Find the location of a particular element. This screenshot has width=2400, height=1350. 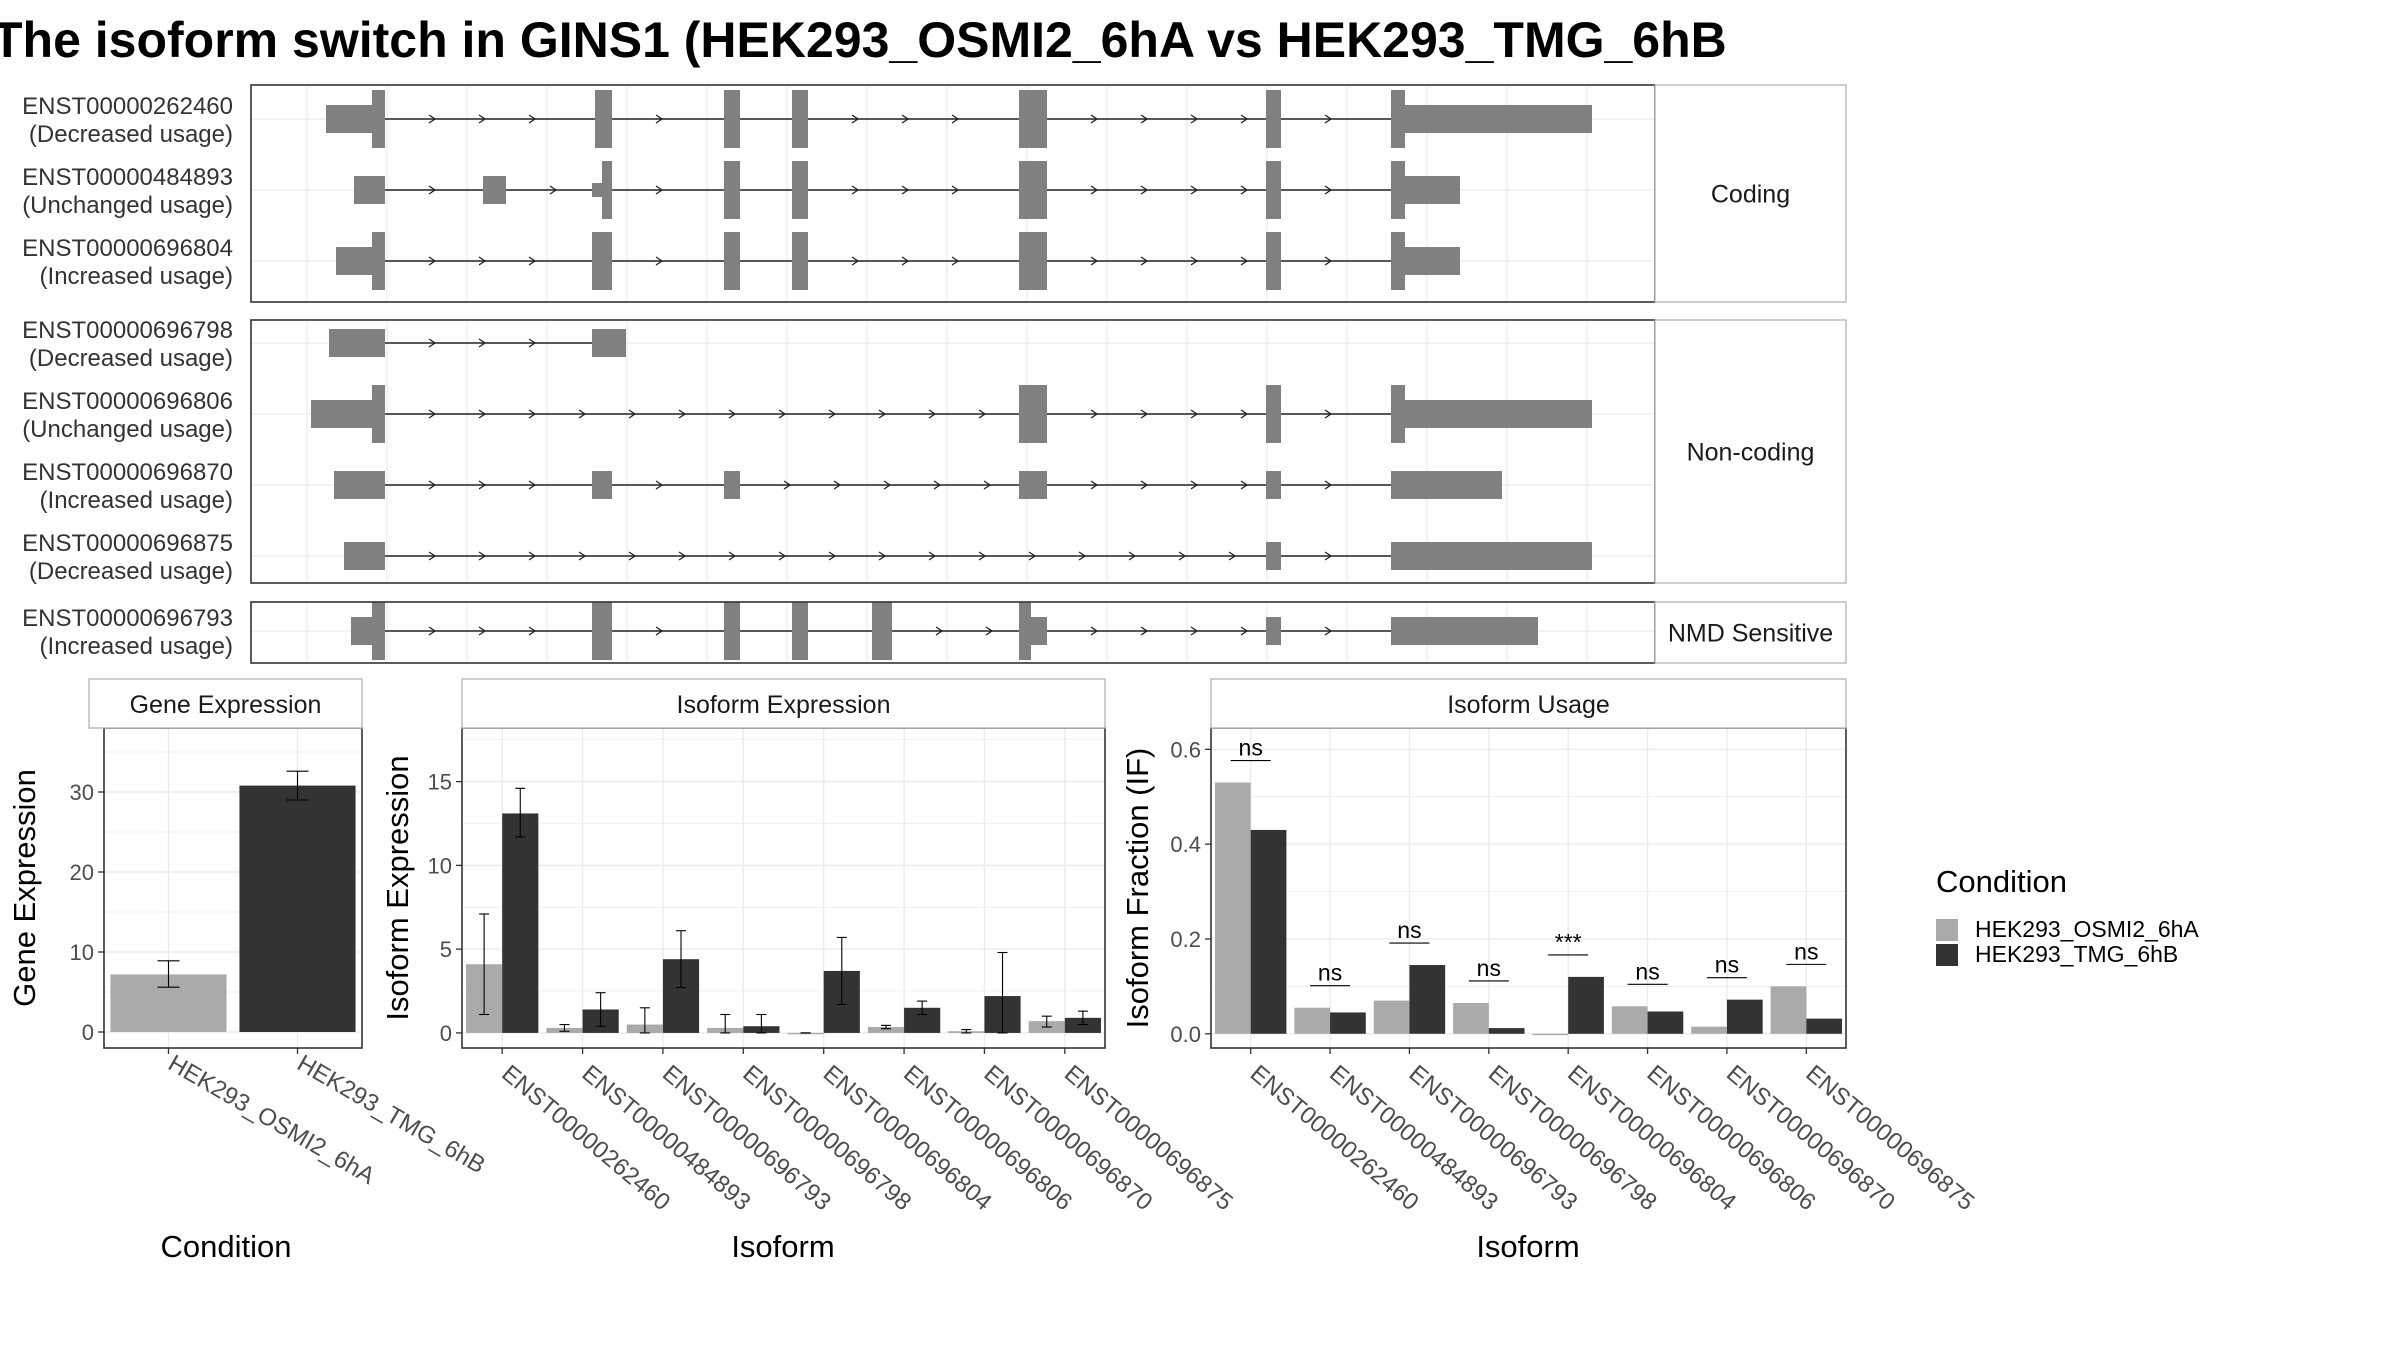

y-tick-label: 0.2 is located at coordinates (1185, 939).